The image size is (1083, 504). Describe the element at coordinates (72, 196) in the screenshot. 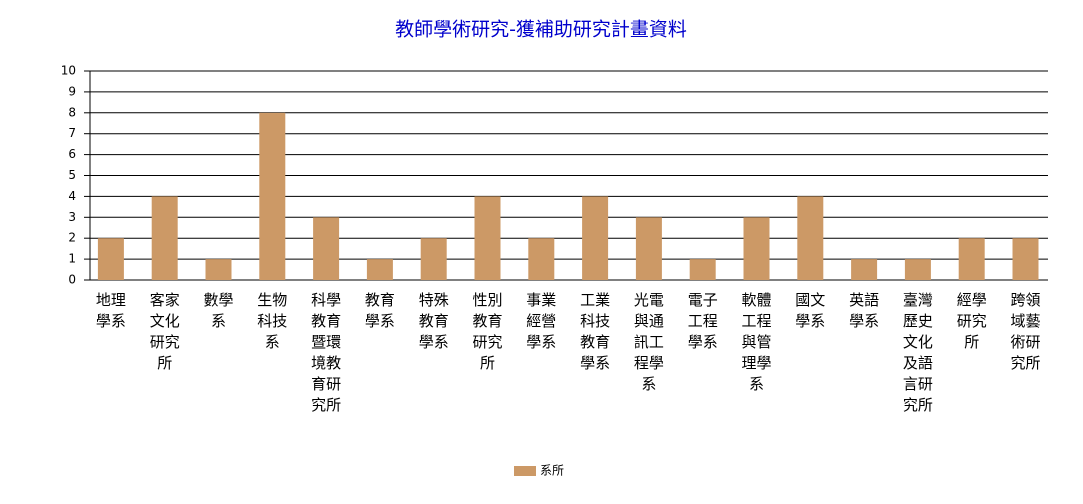

I see `y-tick-label: 4` at that location.